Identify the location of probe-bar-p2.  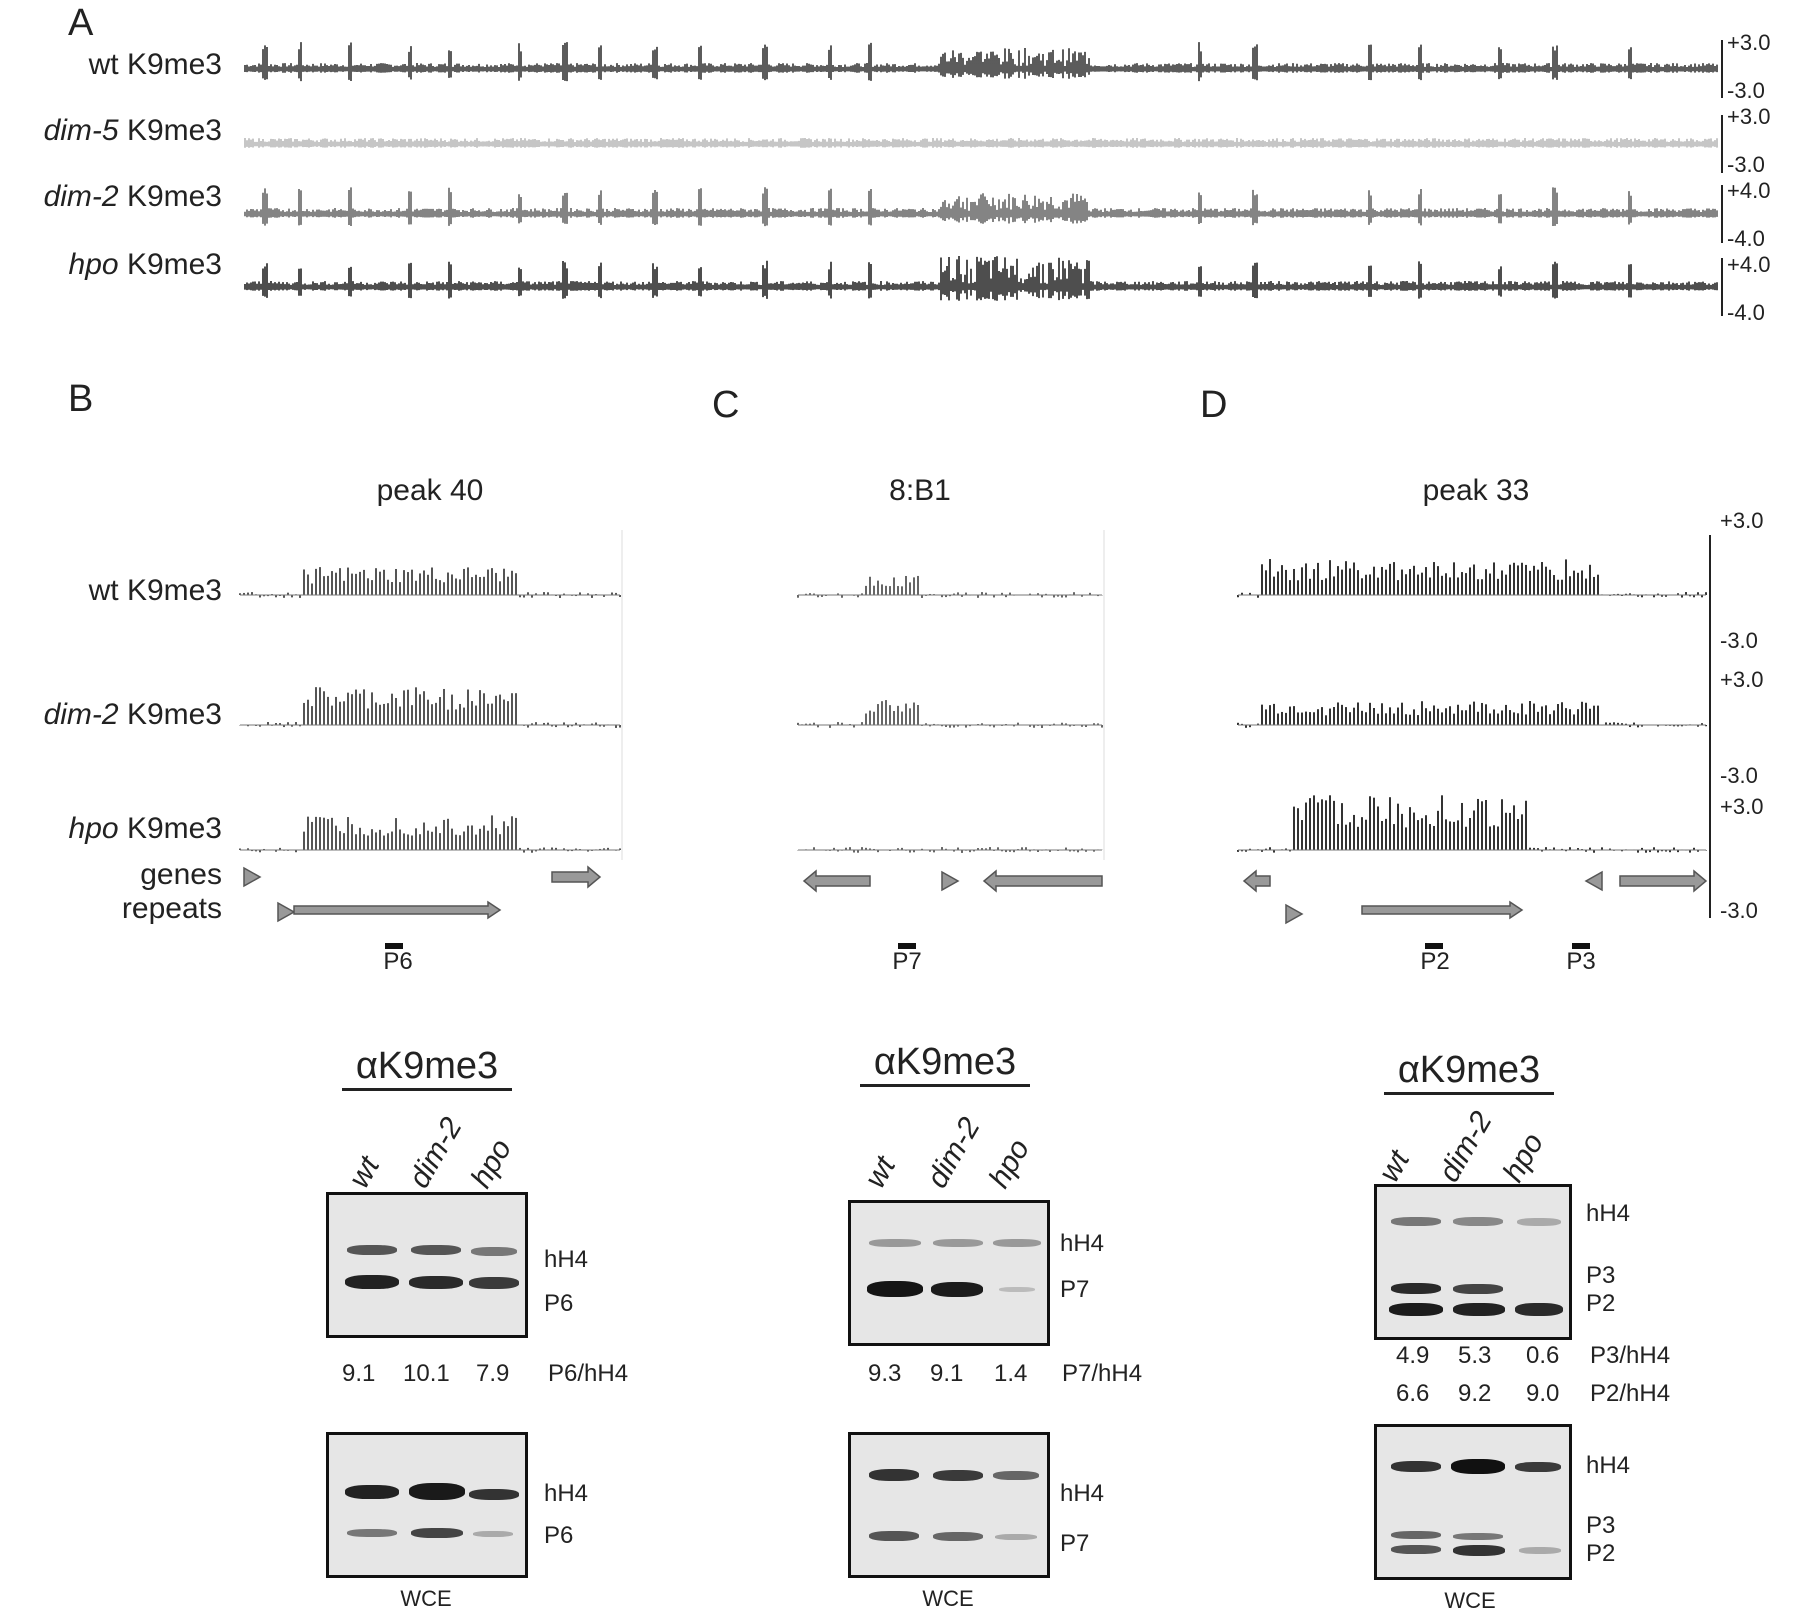
(1434, 946).